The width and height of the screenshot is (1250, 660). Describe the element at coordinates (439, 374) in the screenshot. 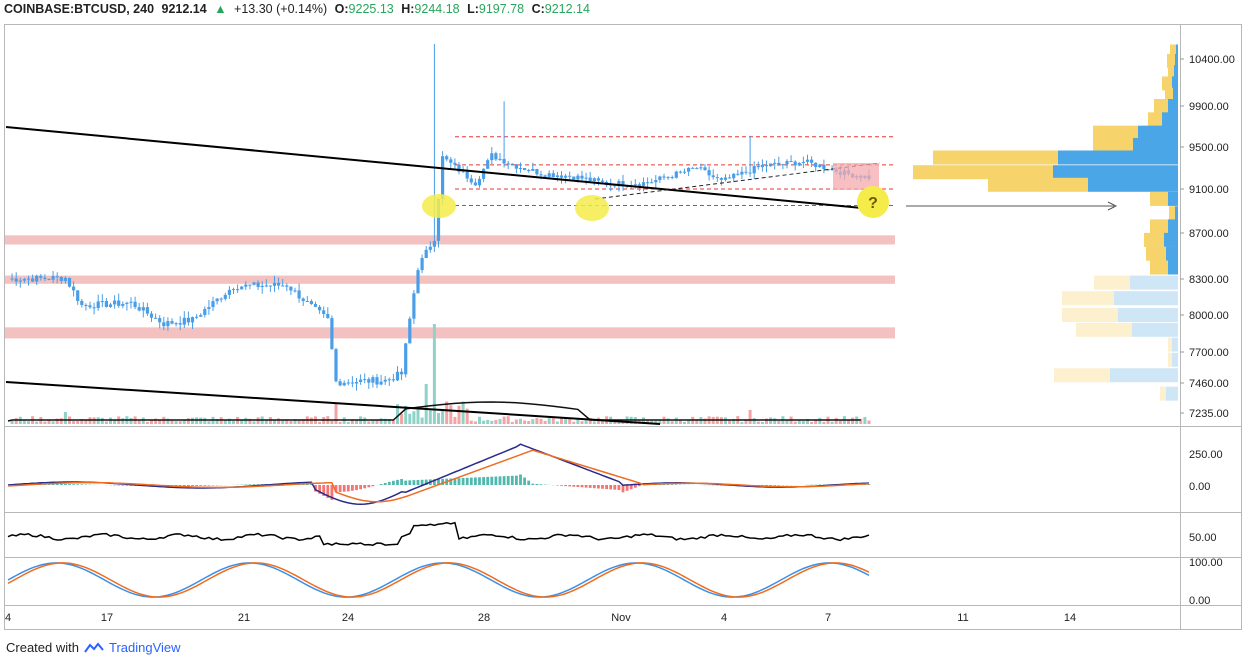

I see `volume-bars` at that location.